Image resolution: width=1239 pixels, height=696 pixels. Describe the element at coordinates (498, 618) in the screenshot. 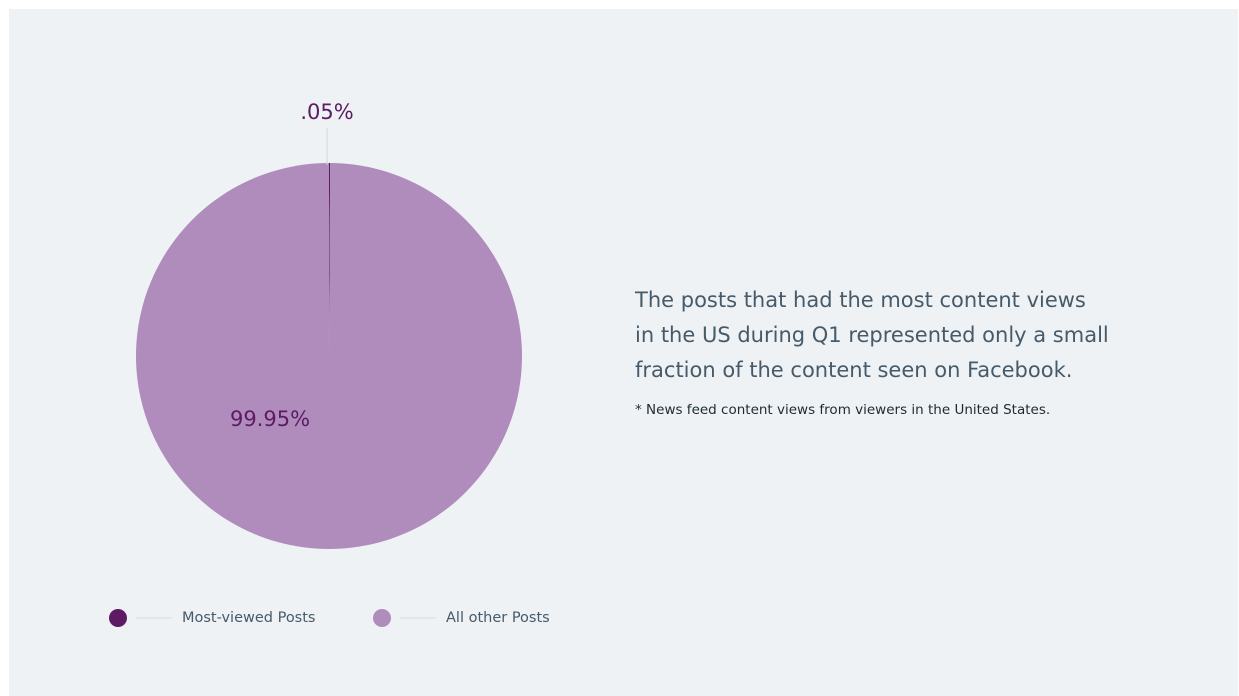

I see `legend-label-all-other: All other Posts` at that location.